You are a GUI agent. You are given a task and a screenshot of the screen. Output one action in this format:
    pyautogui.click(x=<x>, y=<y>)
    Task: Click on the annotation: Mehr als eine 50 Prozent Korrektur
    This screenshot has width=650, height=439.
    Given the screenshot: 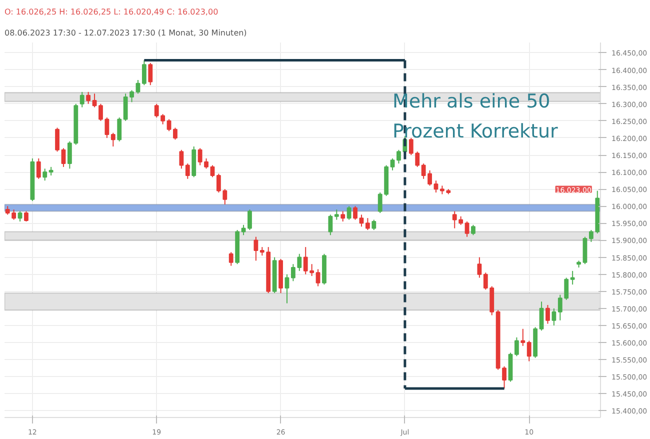 What is the action you would take?
    pyautogui.click(x=475, y=116)
    